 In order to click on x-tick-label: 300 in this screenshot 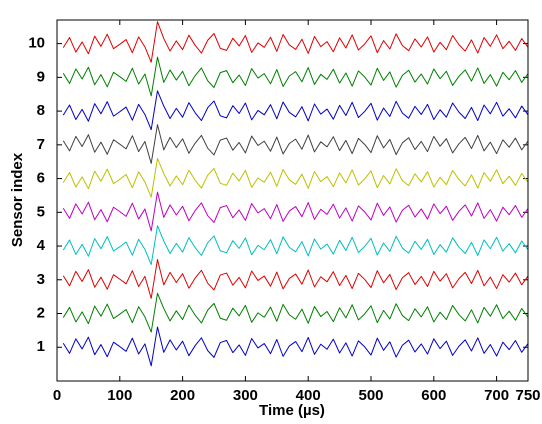, I will do `click(245, 395)`.